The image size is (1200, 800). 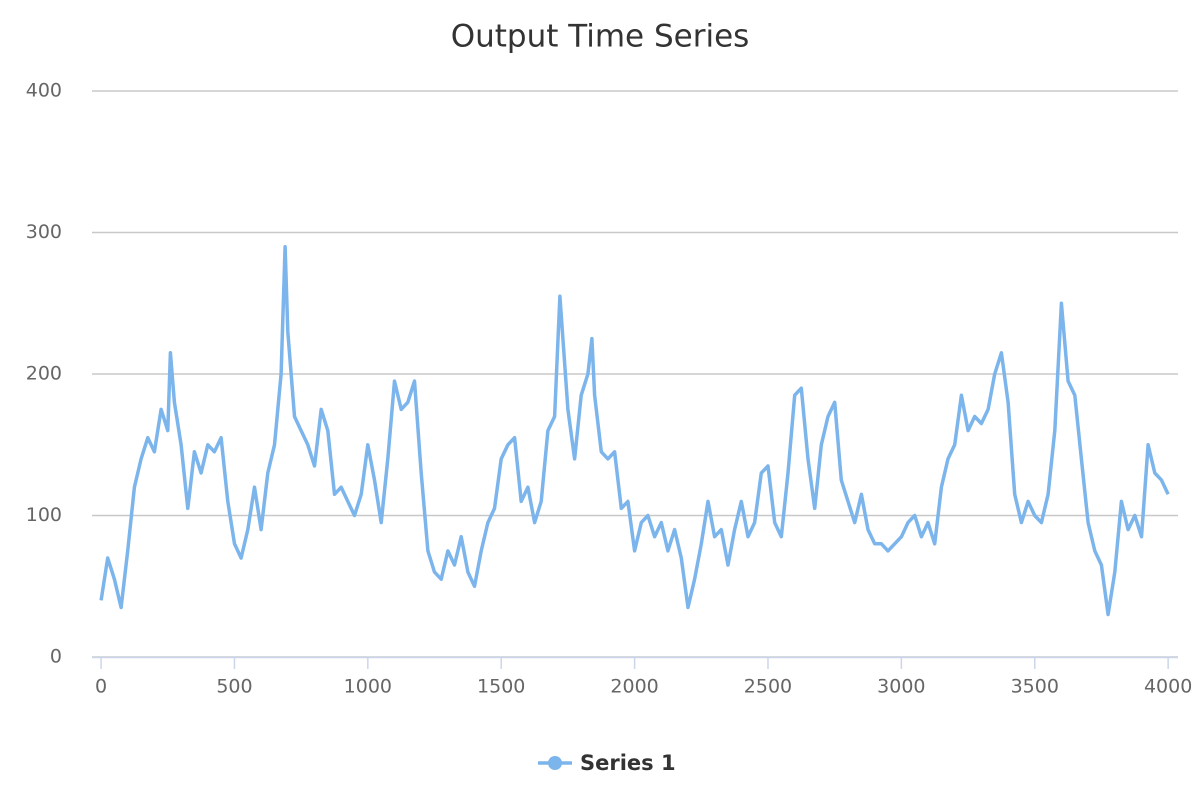 I want to click on legend-symbol-marker, so click(x=555, y=763).